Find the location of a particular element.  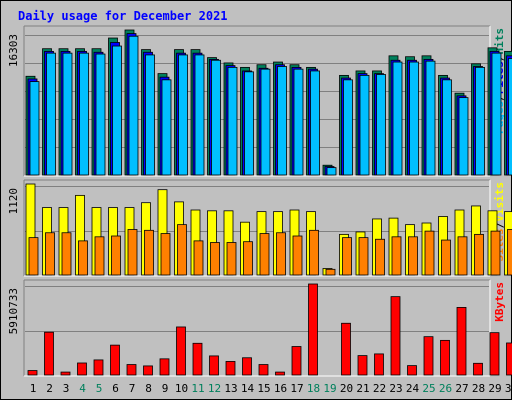

legend-kbytes: KBytes is located at coordinates (499, 302).